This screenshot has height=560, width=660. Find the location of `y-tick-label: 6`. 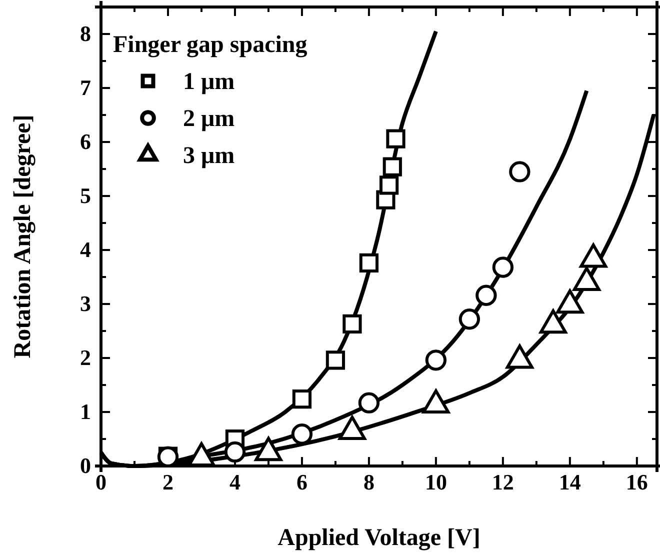

y-tick-label: 6 is located at coordinates (85, 141).